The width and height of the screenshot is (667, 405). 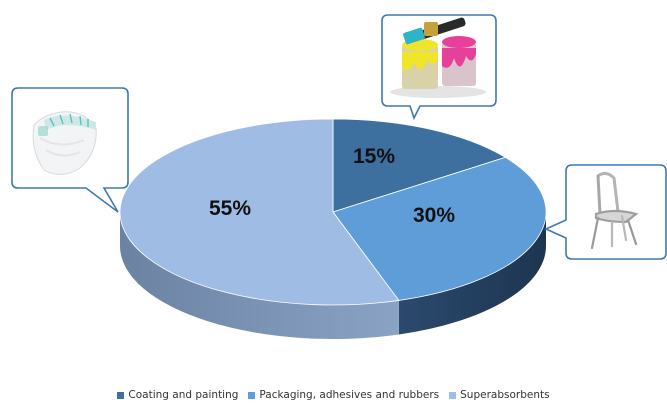 I want to click on legend-swatch-packaging, so click(x=252, y=395).